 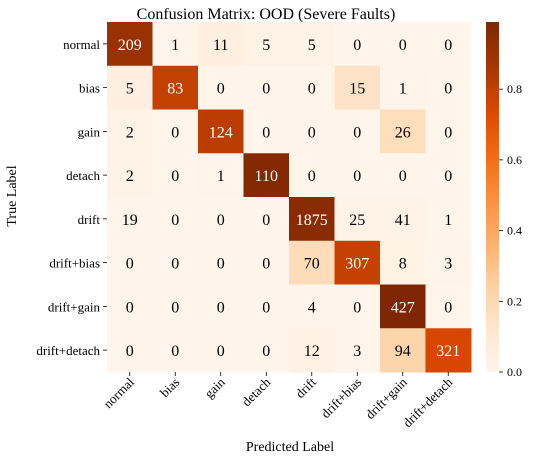 What do you see at coordinates (266, 14) in the screenshot?
I see `chart-title: Confusion Matrix: OOD (Severe Faults)` at bounding box center [266, 14].